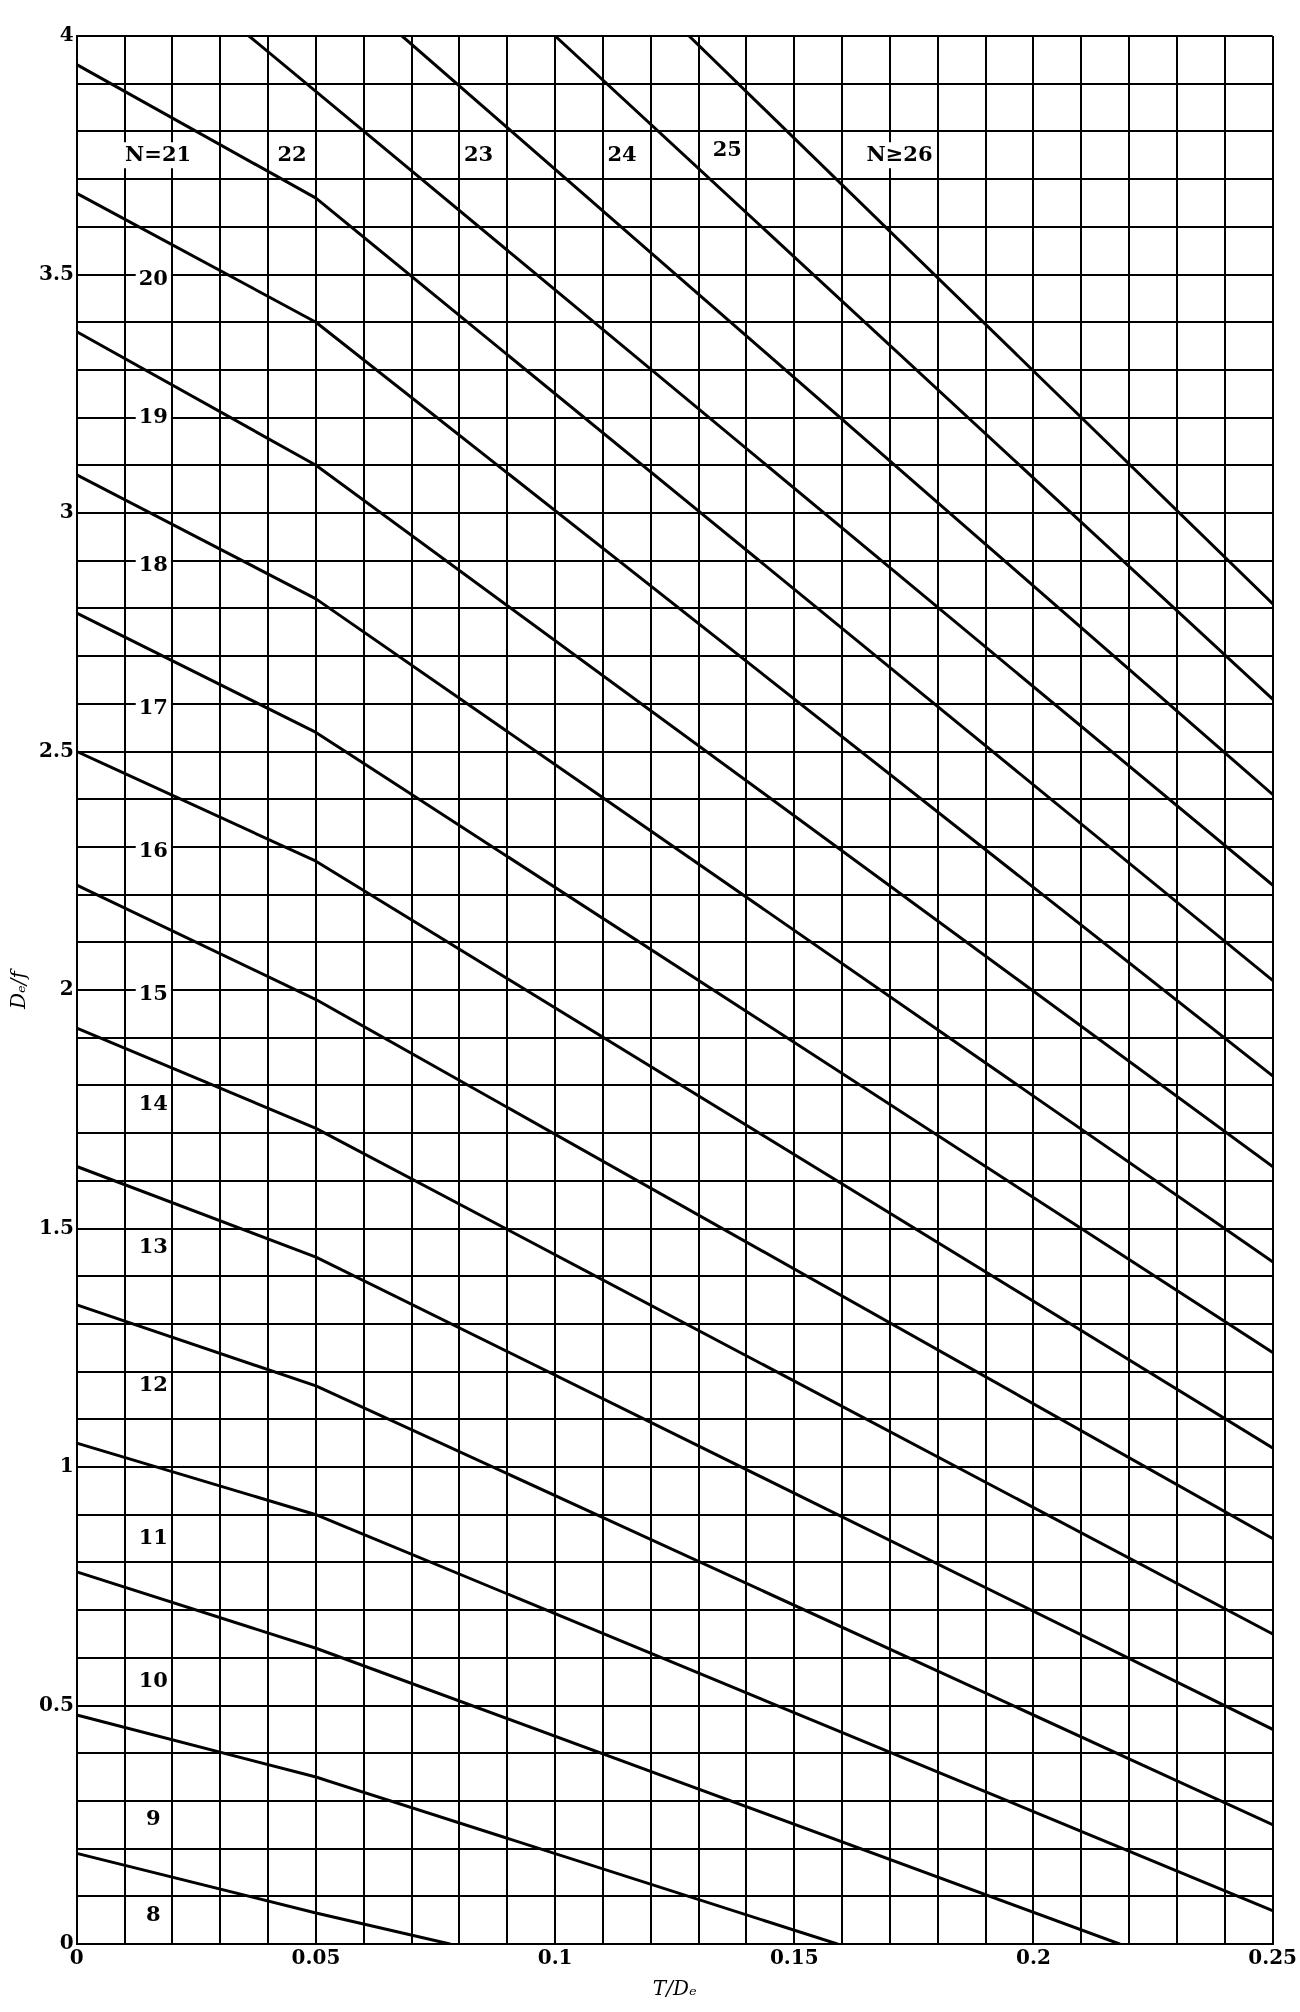  Describe the element at coordinates (153, 993) in the screenshot. I see `annotation: 15` at that location.